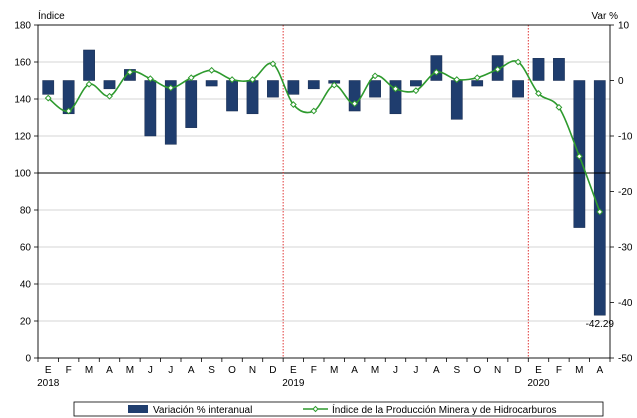 This screenshot has width=637, height=418. I want to click on legend-bar-swatch, so click(138, 409).